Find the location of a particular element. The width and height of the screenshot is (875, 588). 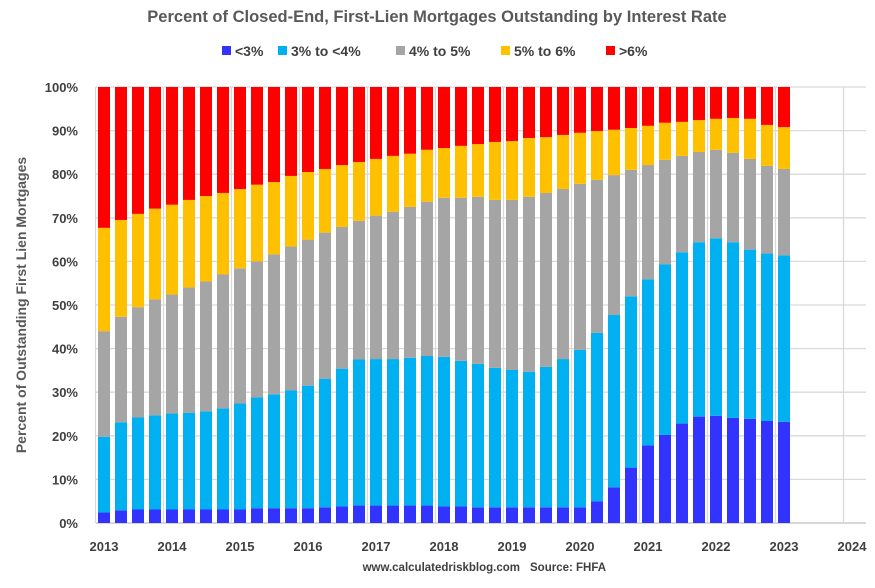

x-tick-label: 2015 is located at coordinates (240, 546).